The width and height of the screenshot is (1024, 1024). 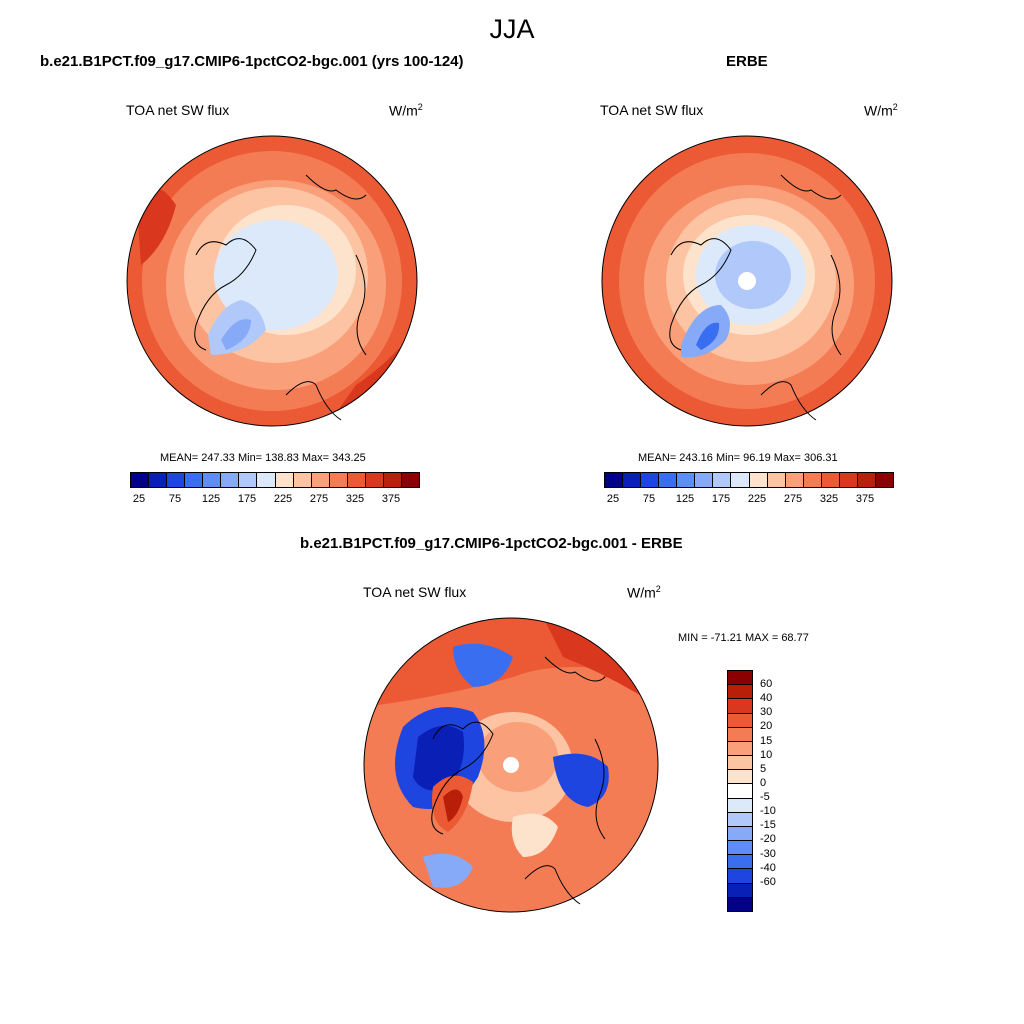 What do you see at coordinates (747, 61) in the screenshot?
I see `obs-panel-title: ERBE` at bounding box center [747, 61].